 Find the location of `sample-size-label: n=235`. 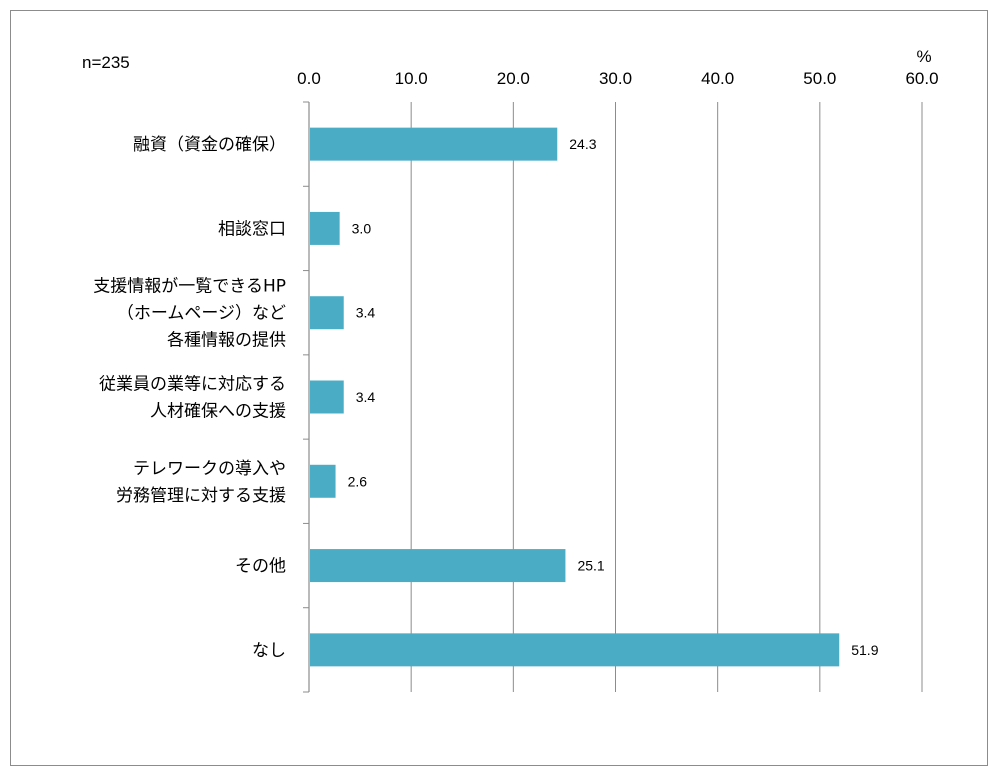

sample-size-label: n=235 is located at coordinates (106, 62).